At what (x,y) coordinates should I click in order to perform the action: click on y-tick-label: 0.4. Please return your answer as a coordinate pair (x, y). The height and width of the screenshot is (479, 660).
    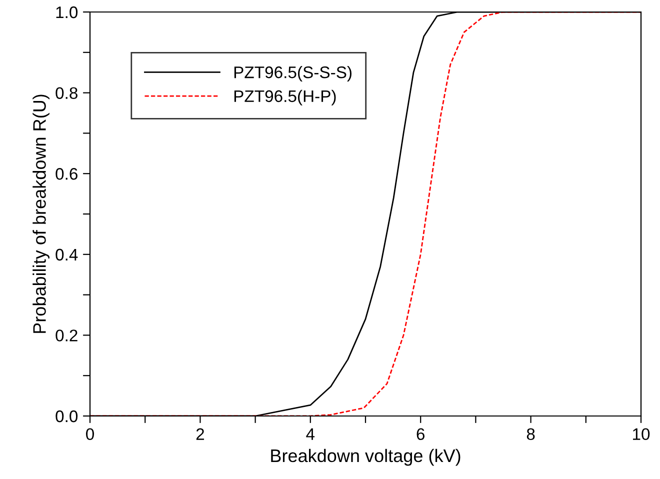
    Looking at the image, I should click on (67, 254).